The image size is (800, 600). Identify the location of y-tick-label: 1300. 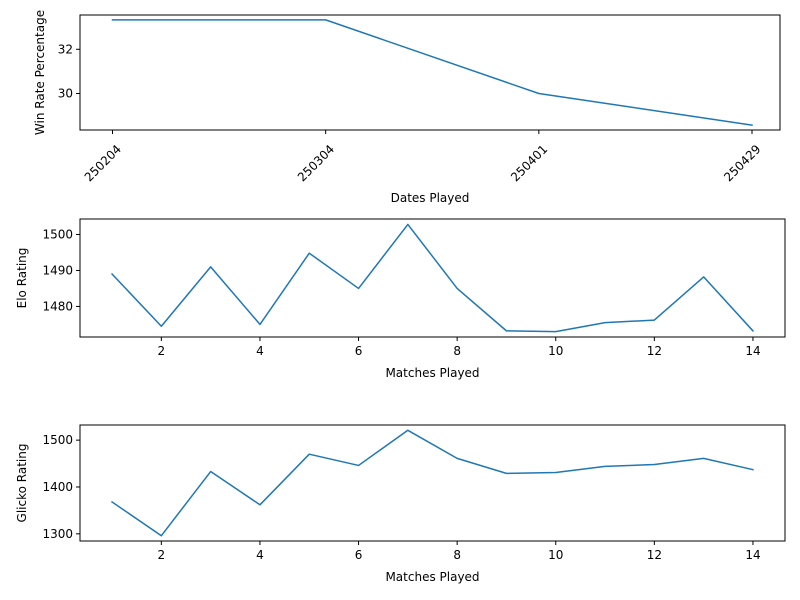
(57, 534).